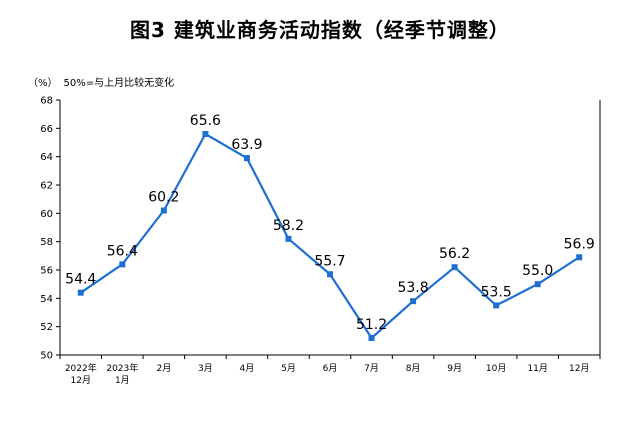  I want to click on data-label: 65.6, so click(205, 121).